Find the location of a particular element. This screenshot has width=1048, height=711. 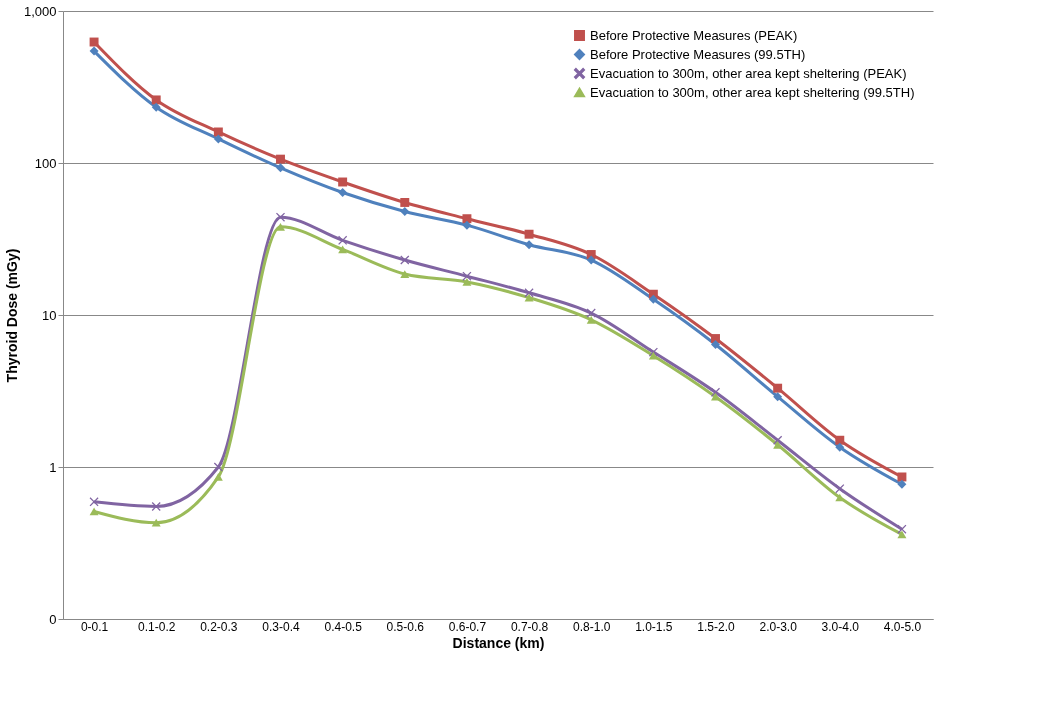

x-tick-label: 0-0.1 is located at coordinates (94, 626).